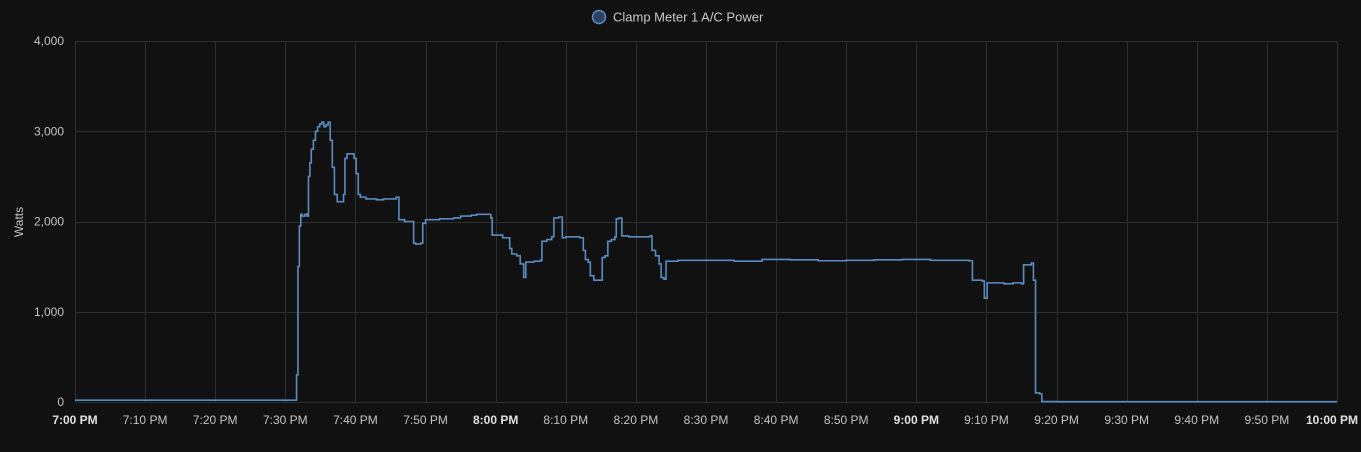 Image resolution: width=1361 pixels, height=452 pixels. Describe the element at coordinates (60, 402) in the screenshot. I see `y-tick-label: 0` at that location.